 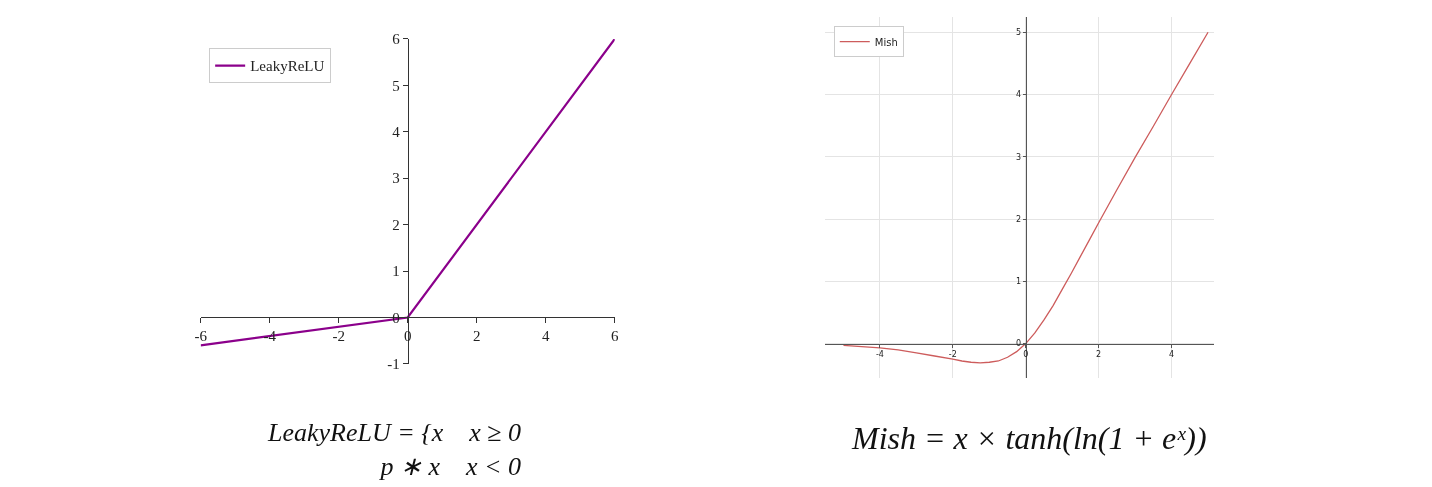 I want to click on legend-label: LeakyReLU, so click(x=287, y=66).